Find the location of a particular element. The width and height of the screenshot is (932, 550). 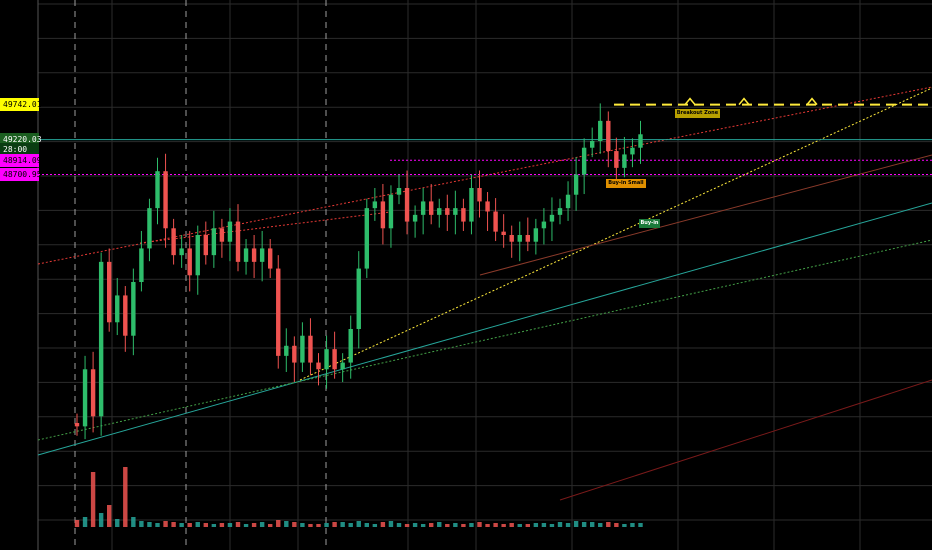

breakout-zone-label: Breakout Zone is located at coordinates (697, 113).